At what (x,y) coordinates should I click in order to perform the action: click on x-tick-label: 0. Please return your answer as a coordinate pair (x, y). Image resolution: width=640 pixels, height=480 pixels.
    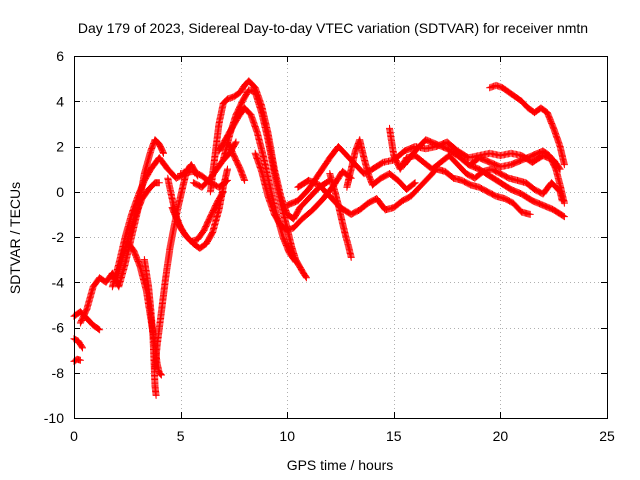
    Looking at the image, I should click on (74, 436).